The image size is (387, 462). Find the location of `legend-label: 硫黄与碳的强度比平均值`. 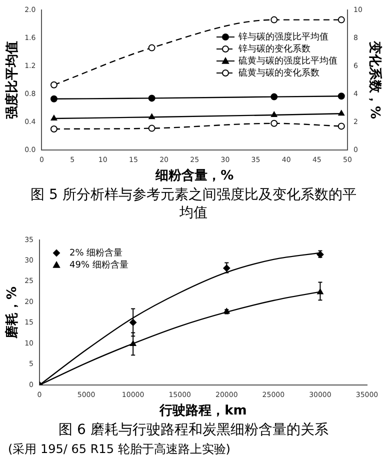

legend-label: 硫黄与碳的强度比平均值 is located at coordinates (288, 60).